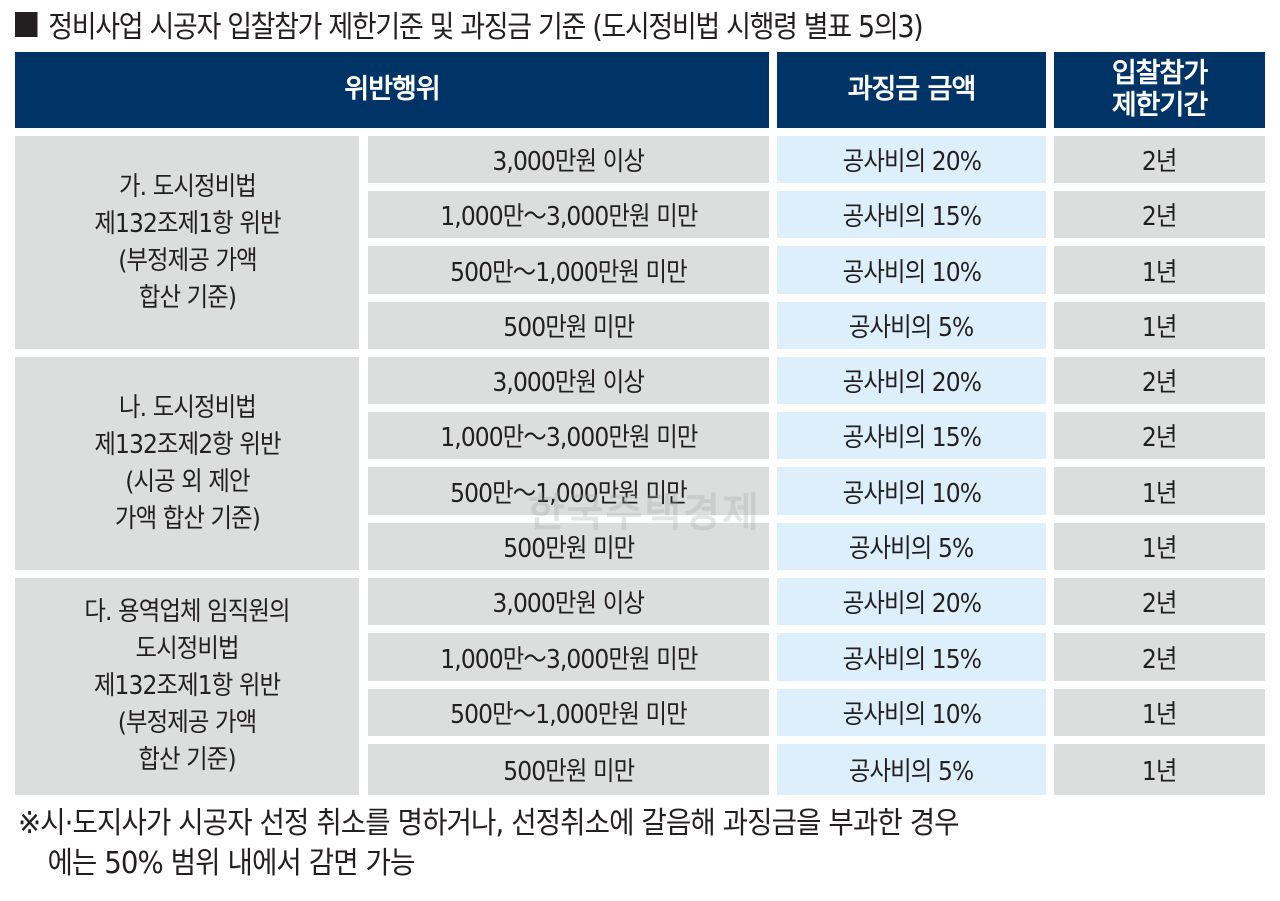 The width and height of the screenshot is (1280, 901). I want to click on square-bullet-icon, so click(26, 24).